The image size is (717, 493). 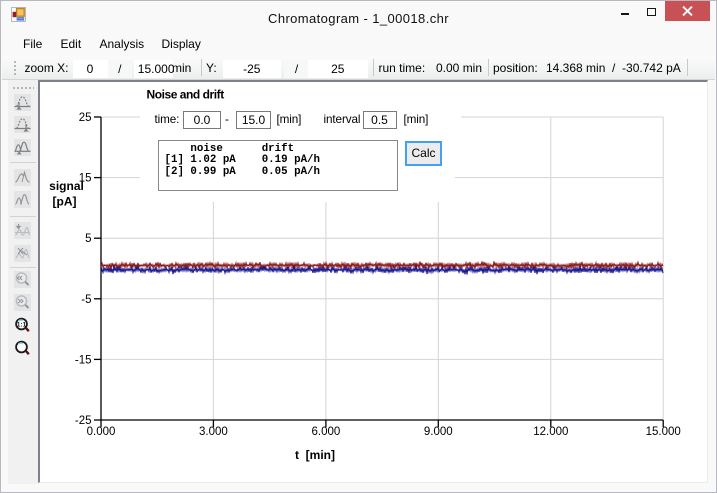 I want to click on svg-text: 15.000, so click(x=663, y=432).